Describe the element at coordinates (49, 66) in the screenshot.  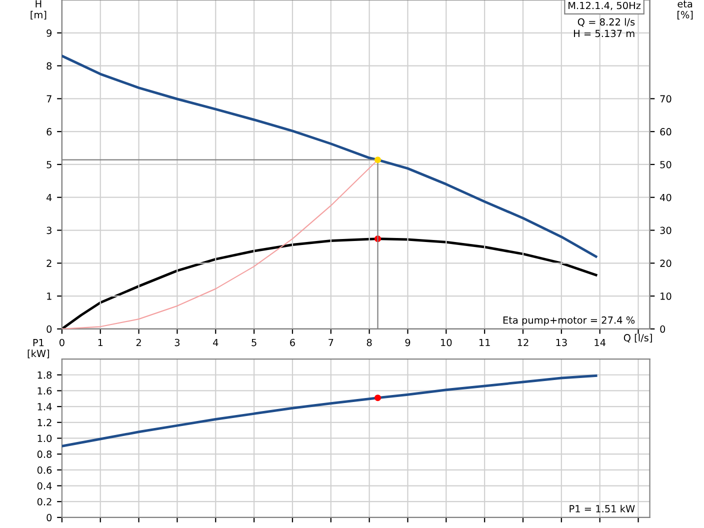
I see `y-tick-label: 8` at that location.